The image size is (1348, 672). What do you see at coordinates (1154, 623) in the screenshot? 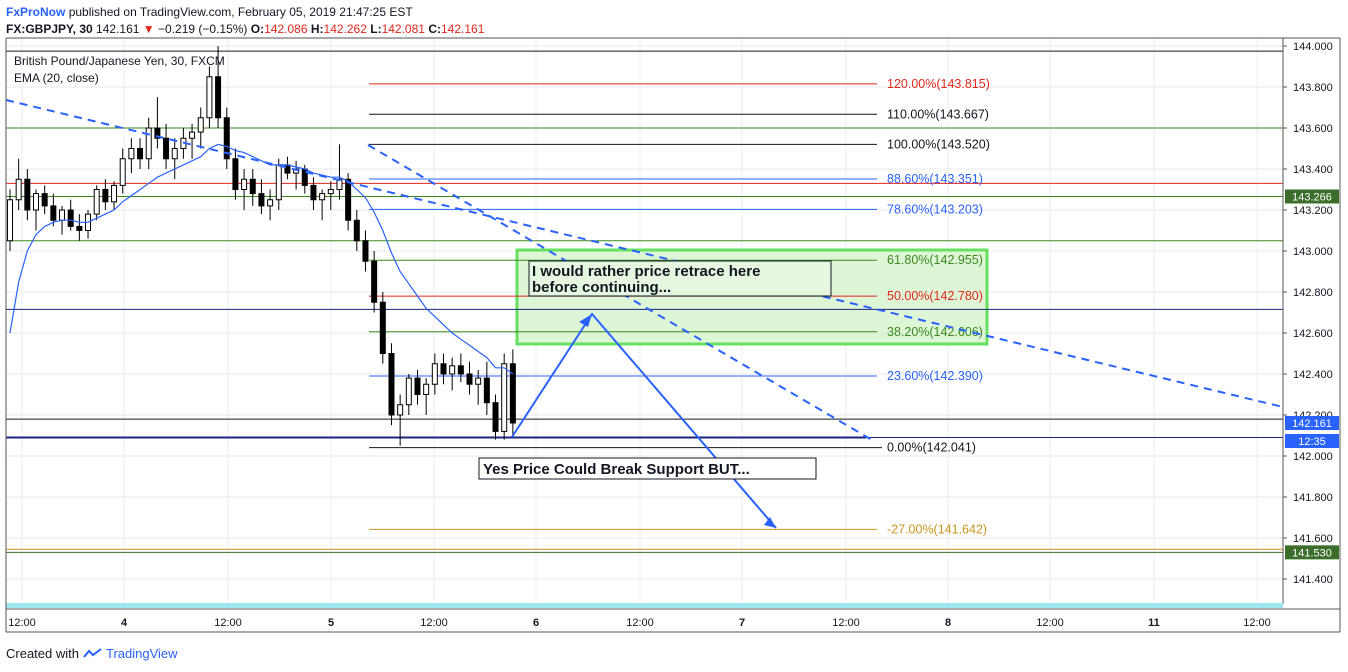
I see `time-tick-label: 11` at bounding box center [1154, 623].